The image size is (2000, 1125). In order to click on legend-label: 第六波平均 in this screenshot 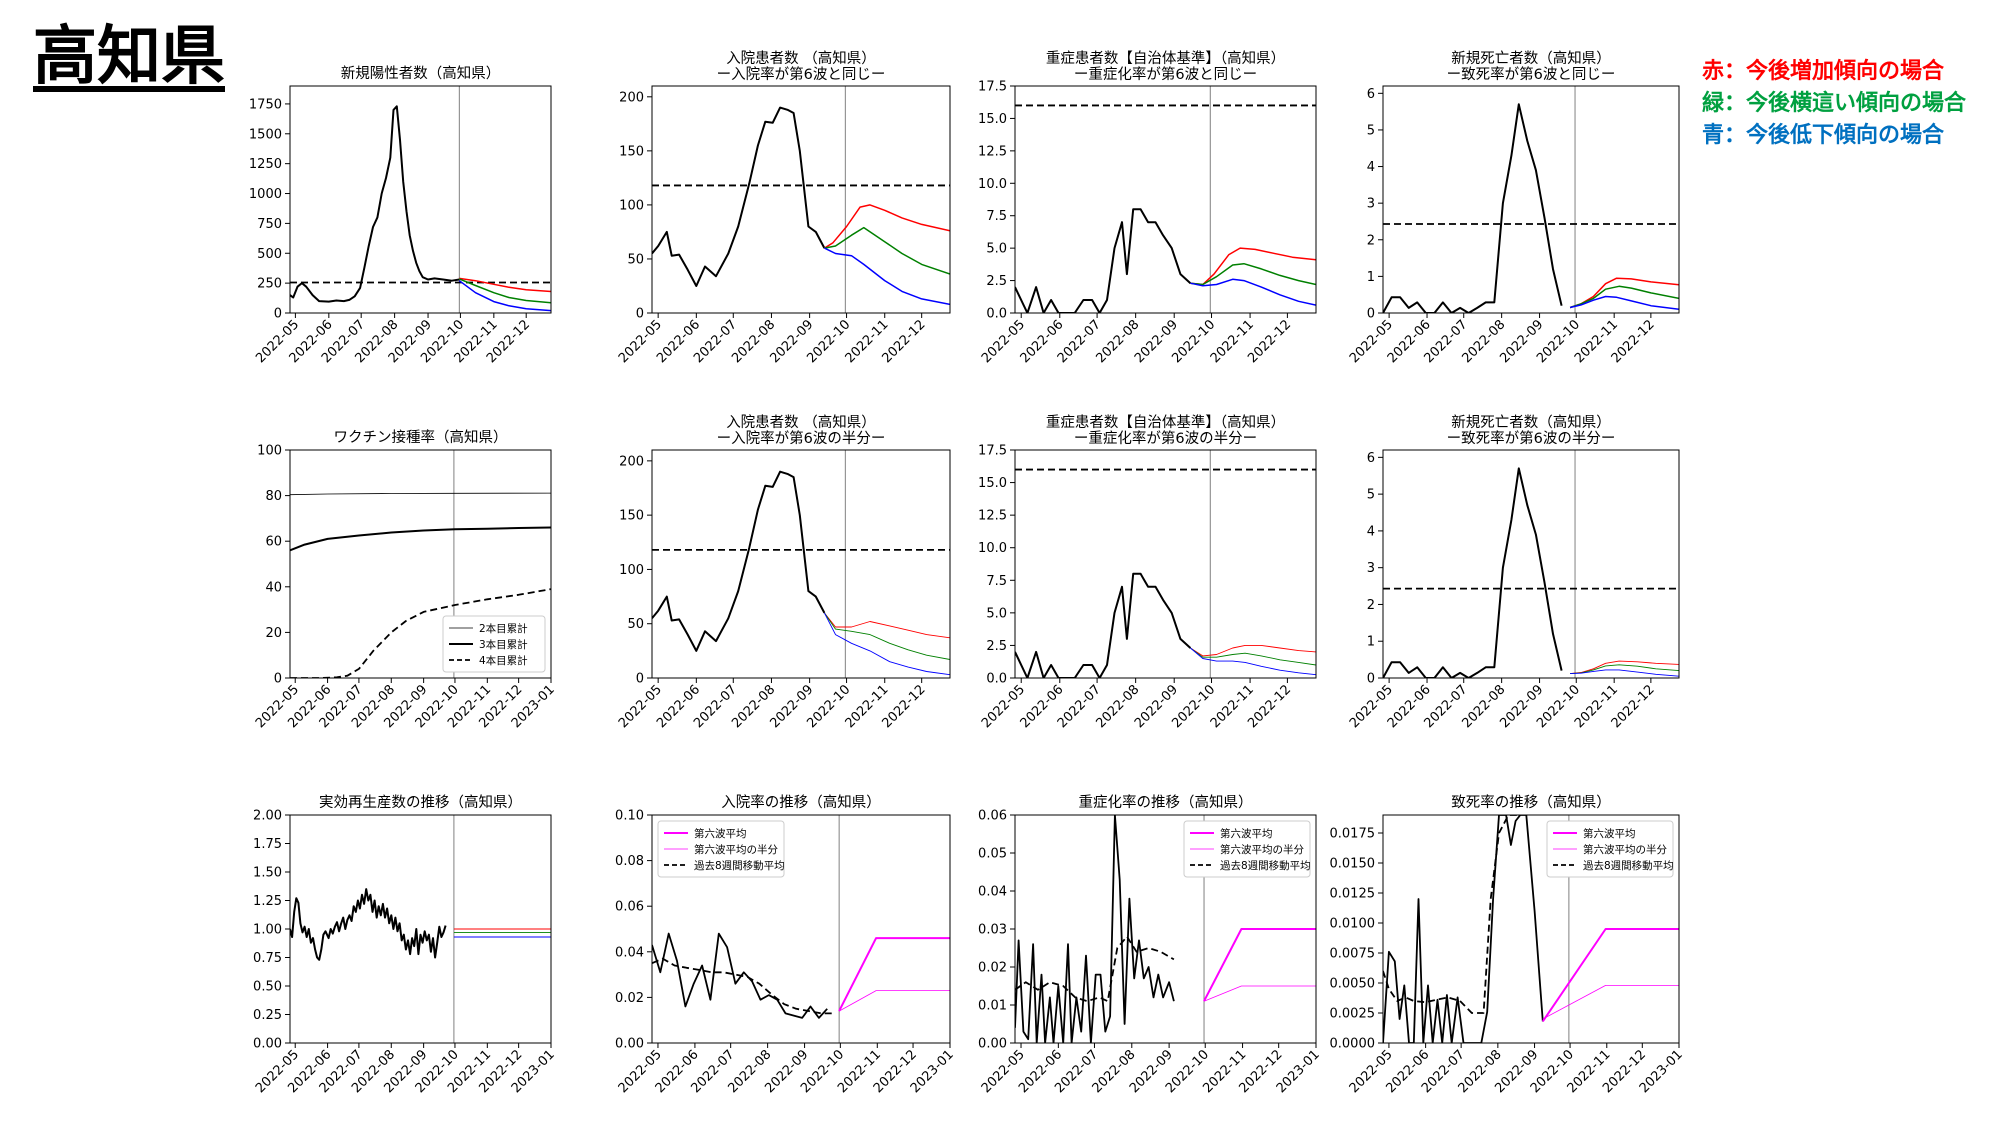, I will do `click(720, 833)`.